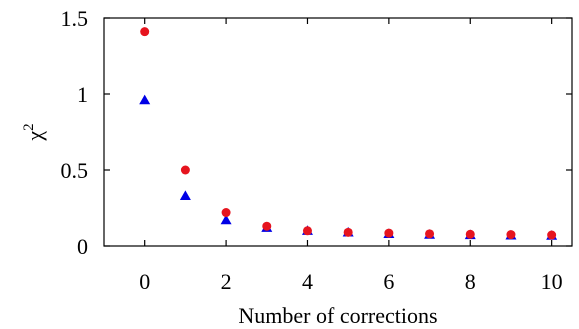 The width and height of the screenshot is (579, 329). Describe the element at coordinates (82, 246) in the screenshot. I see `y-tick-label-0: 0` at that location.